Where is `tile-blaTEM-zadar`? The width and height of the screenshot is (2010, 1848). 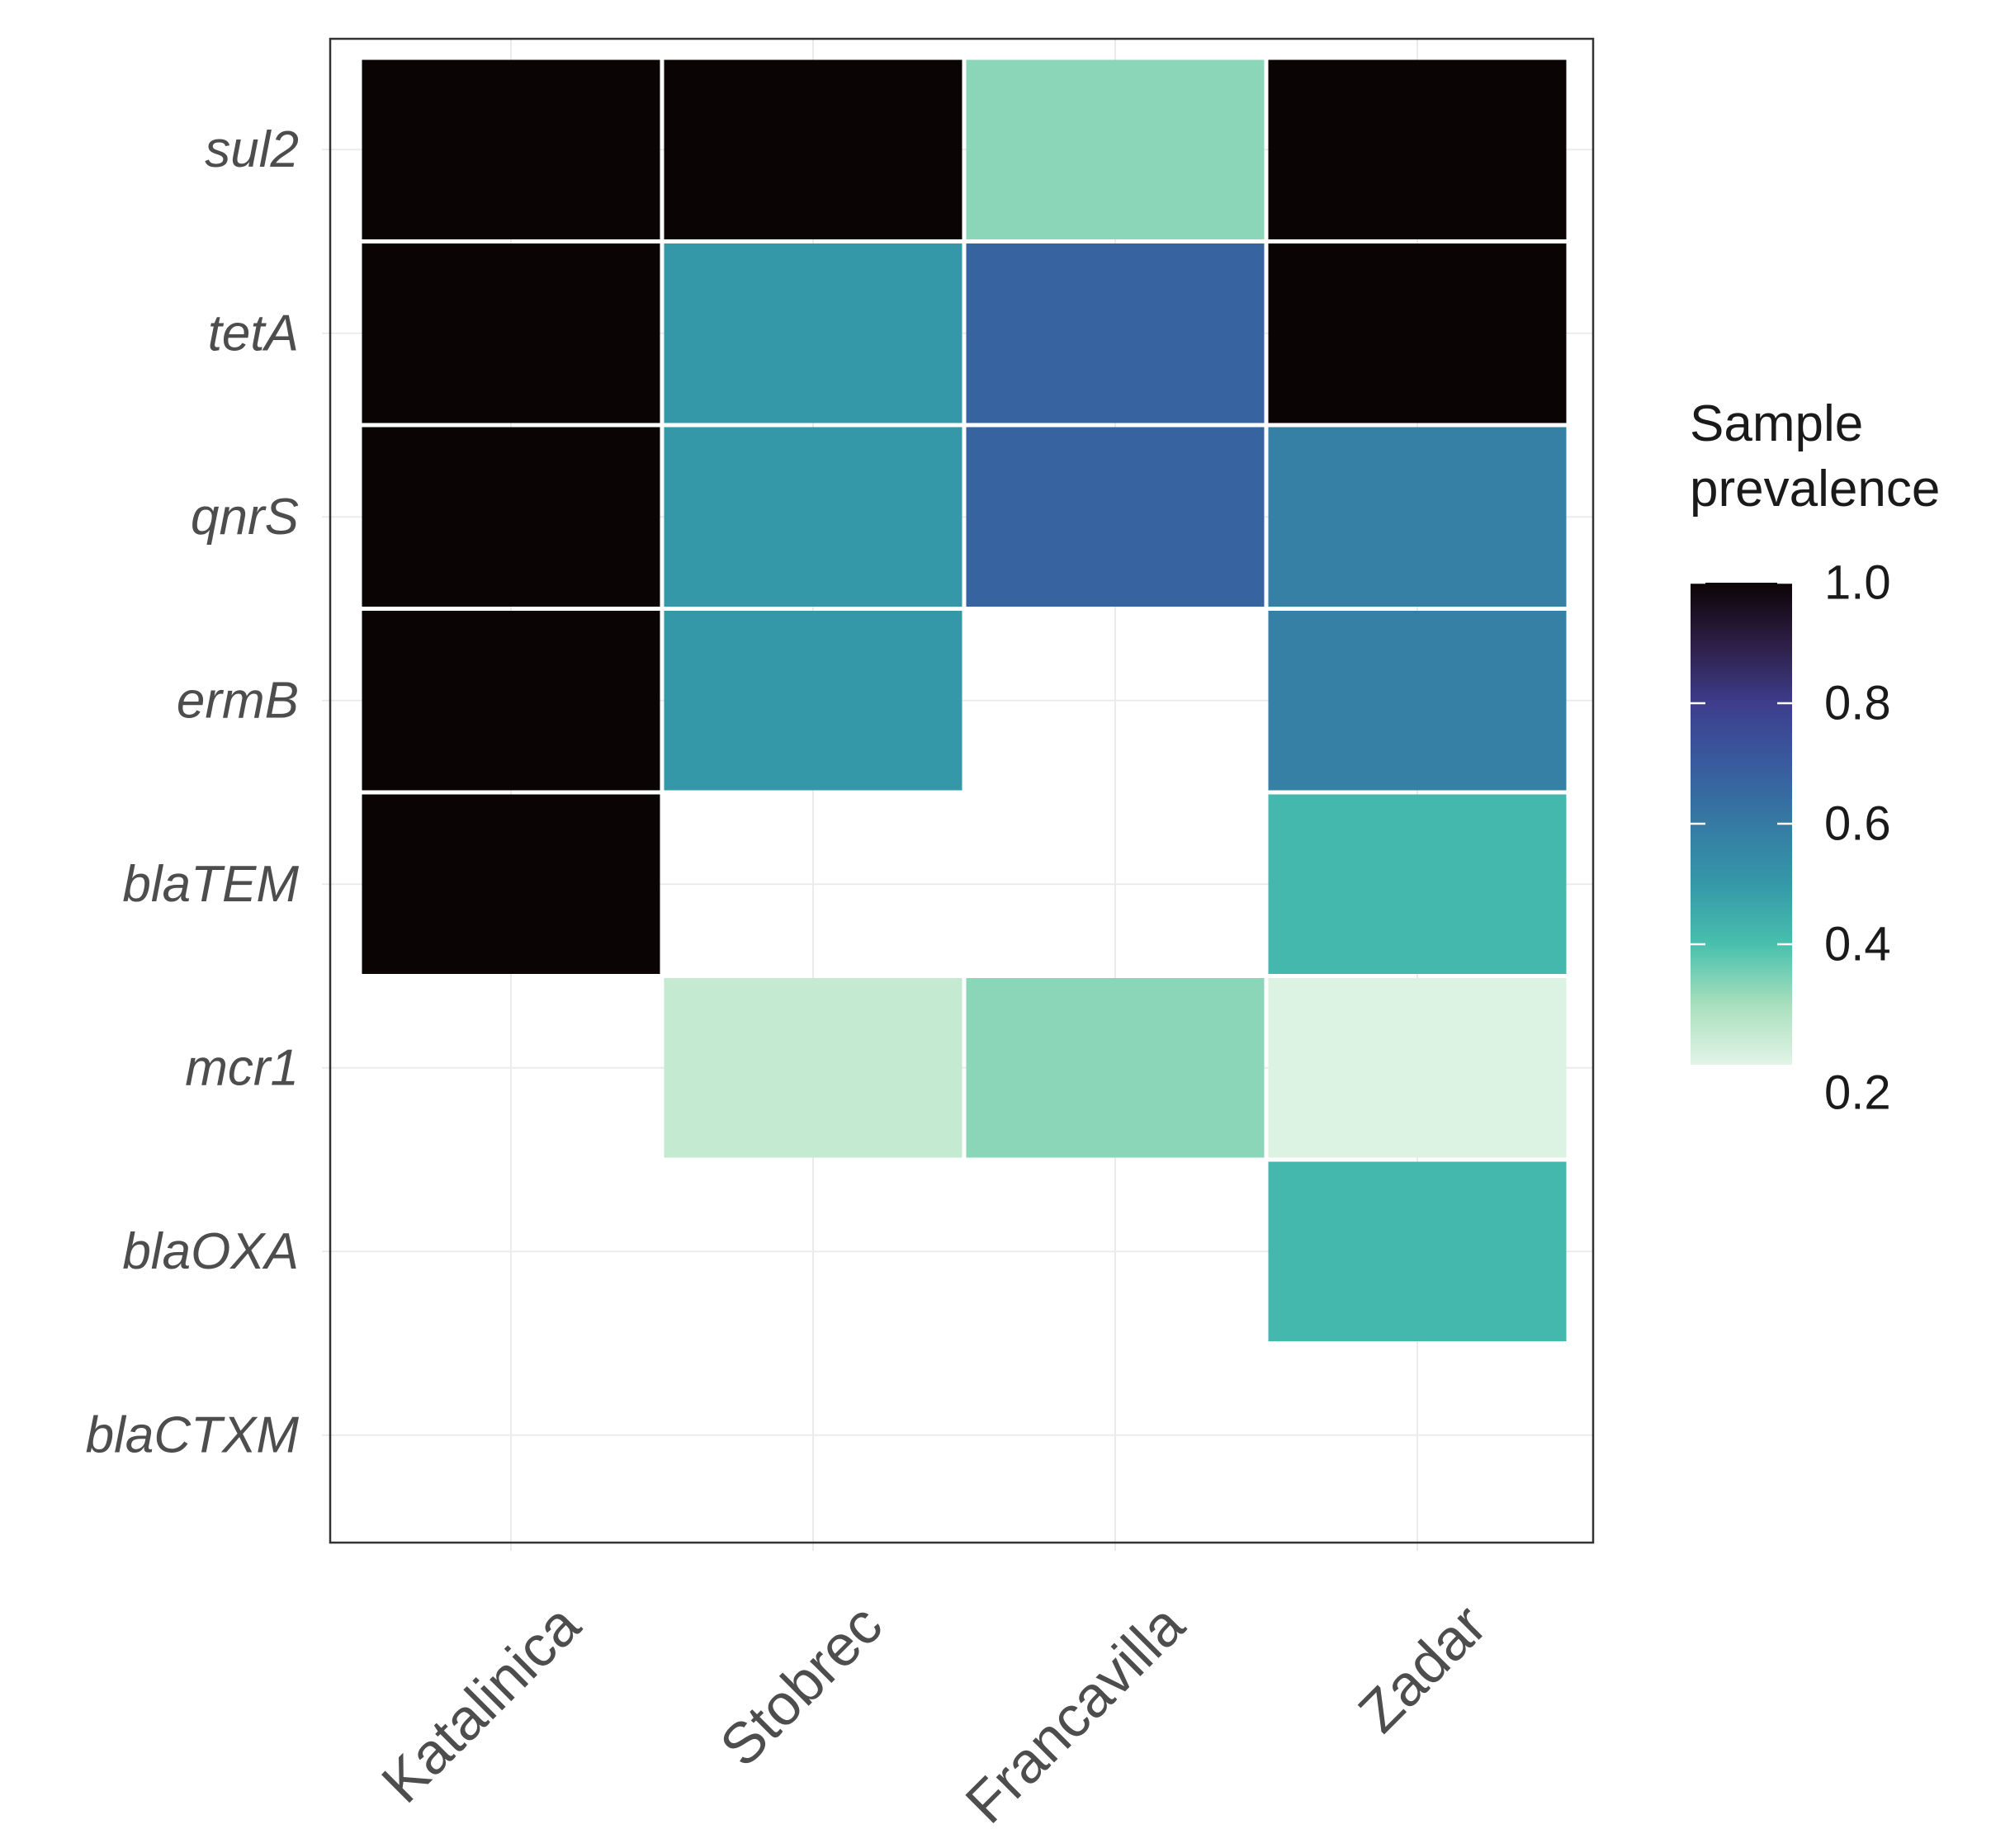 tile-blaTEM-zadar is located at coordinates (1417, 884).